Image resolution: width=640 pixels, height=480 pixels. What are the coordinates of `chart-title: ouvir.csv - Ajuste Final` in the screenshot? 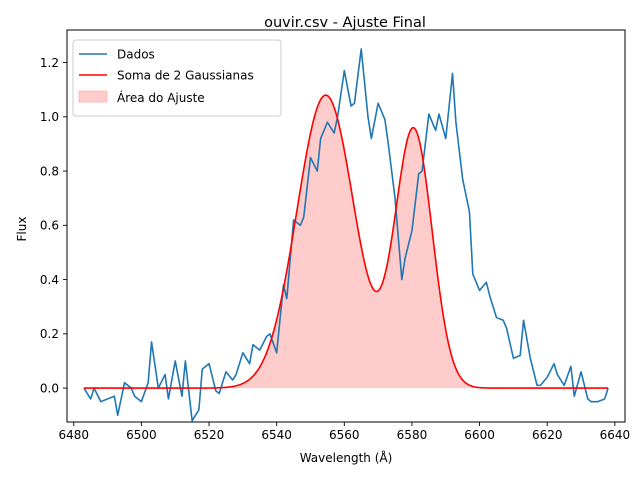 It's located at (345, 23).